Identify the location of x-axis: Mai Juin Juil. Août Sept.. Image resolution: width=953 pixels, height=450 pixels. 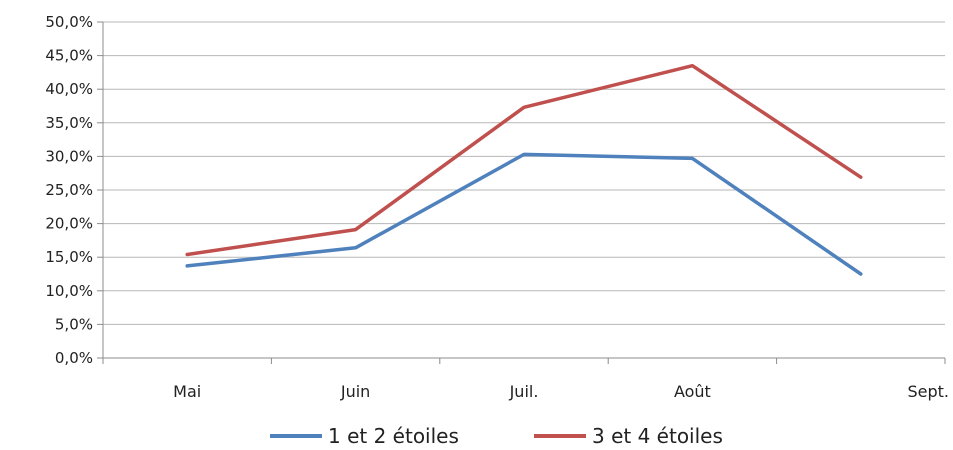
(525, 379).